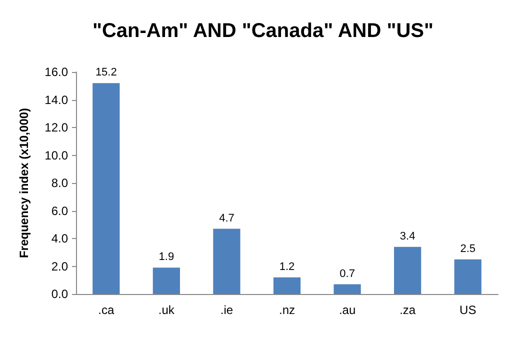 The width and height of the screenshot is (528, 340). What do you see at coordinates (227, 310) in the screenshot?
I see `x-tick-label: .ie` at bounding box center [227, 310].